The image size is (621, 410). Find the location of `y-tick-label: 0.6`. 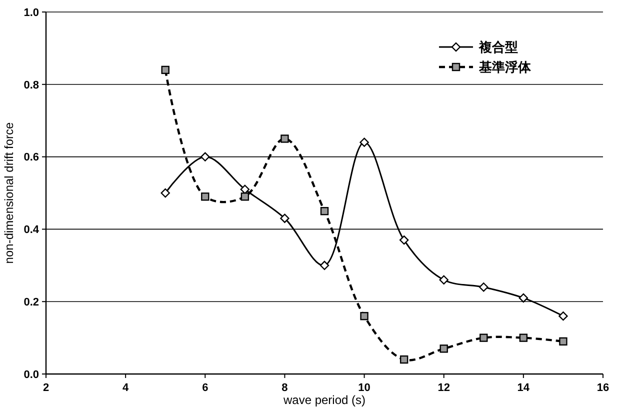

y-tick-label: 0.6 is located at coordinates (31, 158).